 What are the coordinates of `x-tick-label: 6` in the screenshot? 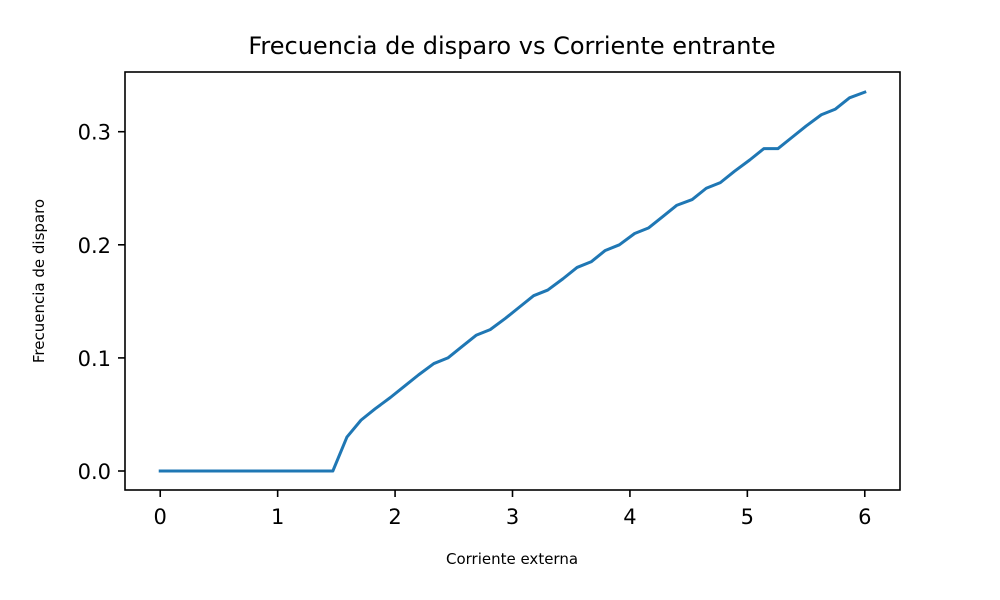 It's located at (864, 517).